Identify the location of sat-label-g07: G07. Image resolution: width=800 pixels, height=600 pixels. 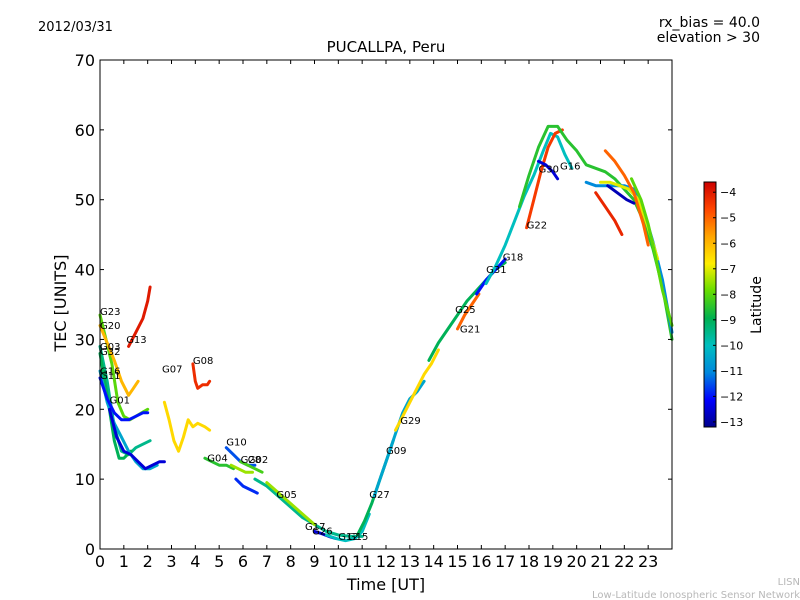
(172, 369).